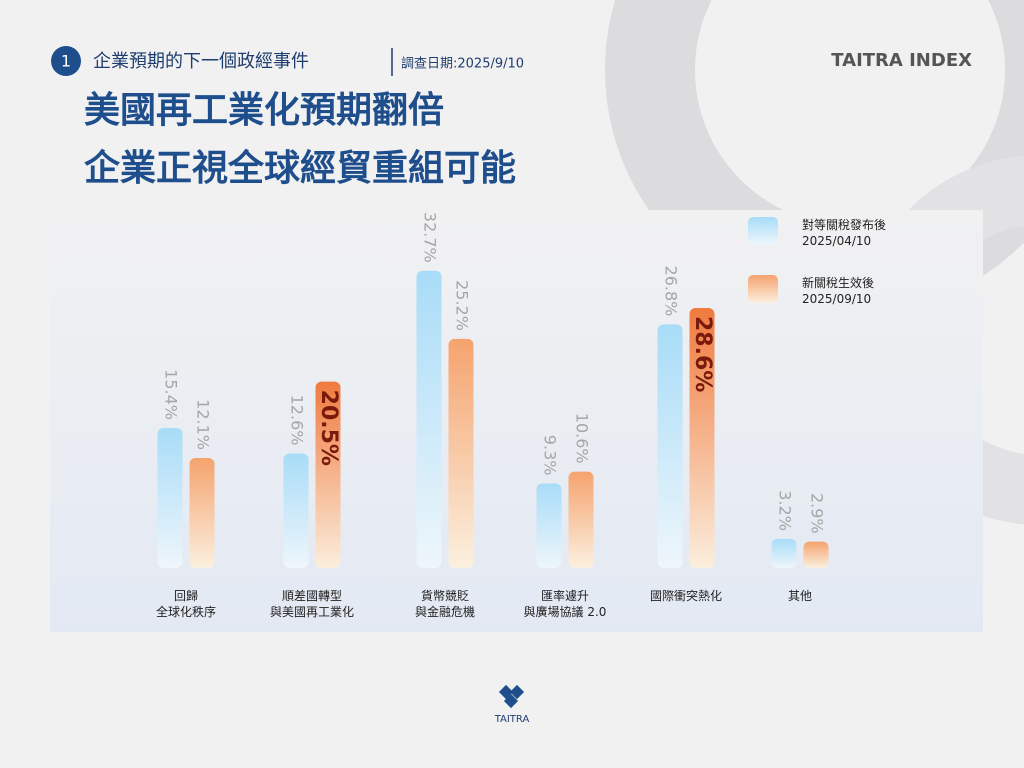 This screenshot has width=1024, height=768. Describe the element at coordinates (838, 291) in the screenshot. I see `legend-label: 新關稅生效後 2025/09/10` at that location.